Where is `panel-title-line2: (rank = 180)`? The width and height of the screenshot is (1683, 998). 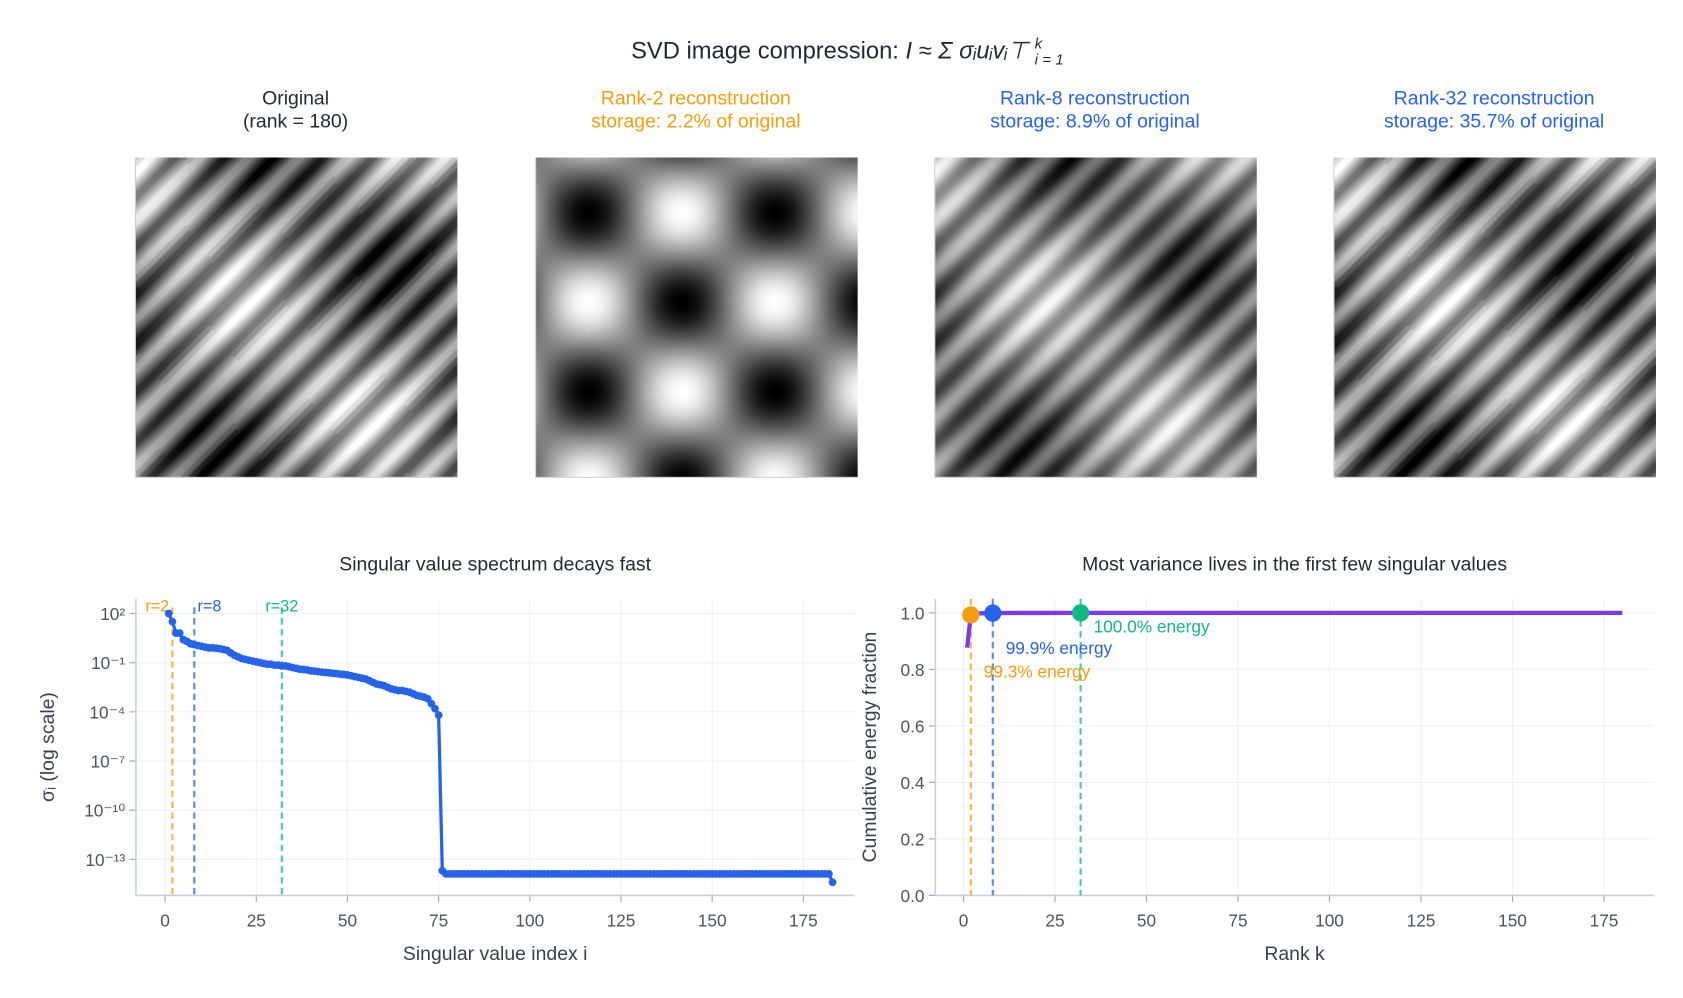 panel-title-line2: (rank = 180) is located at coordinates (295, 121).